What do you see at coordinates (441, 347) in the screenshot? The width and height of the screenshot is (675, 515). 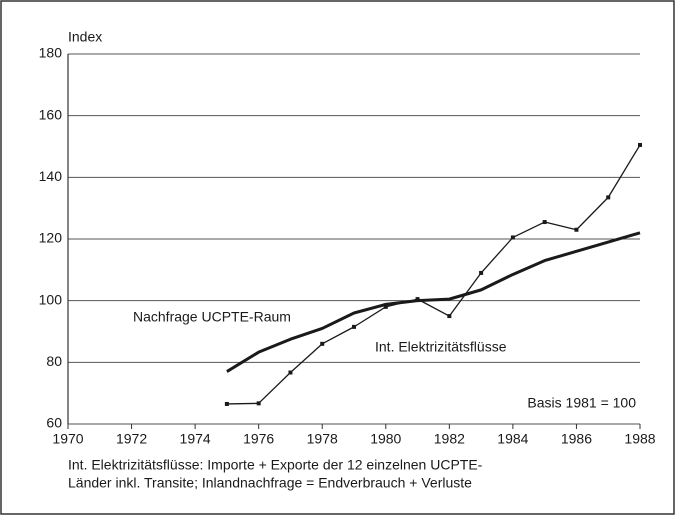 I see `series-label: Int. Elektrizitätsflüsse` at bounding box center [441, 347].